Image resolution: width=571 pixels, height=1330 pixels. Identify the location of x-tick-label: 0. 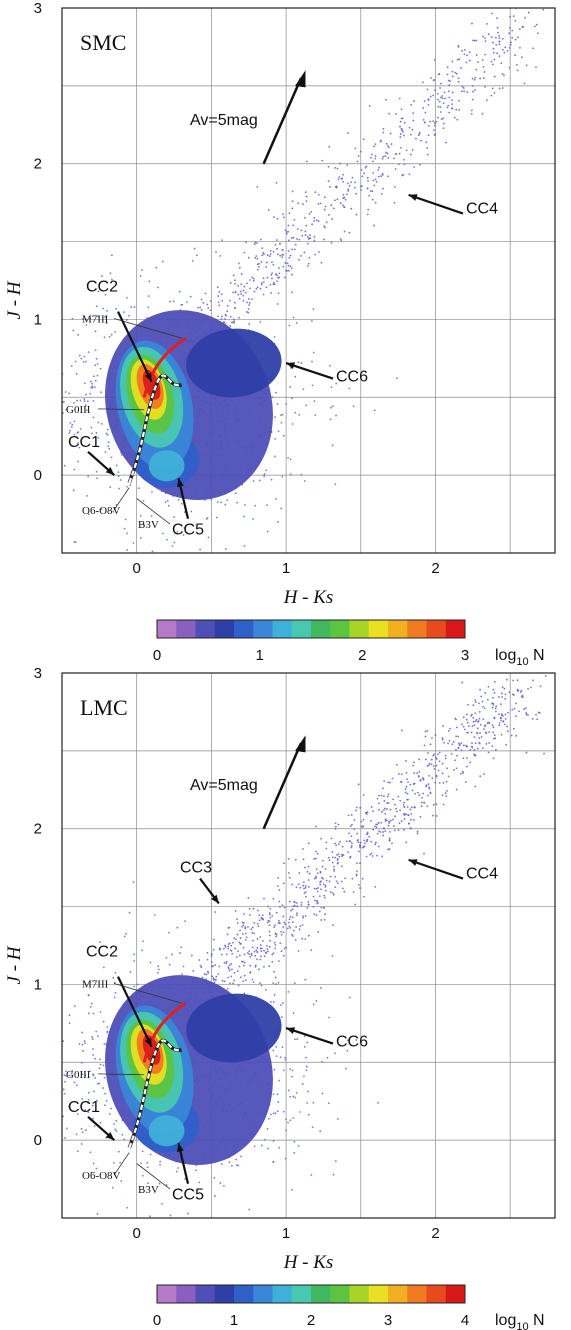
(137, 568).